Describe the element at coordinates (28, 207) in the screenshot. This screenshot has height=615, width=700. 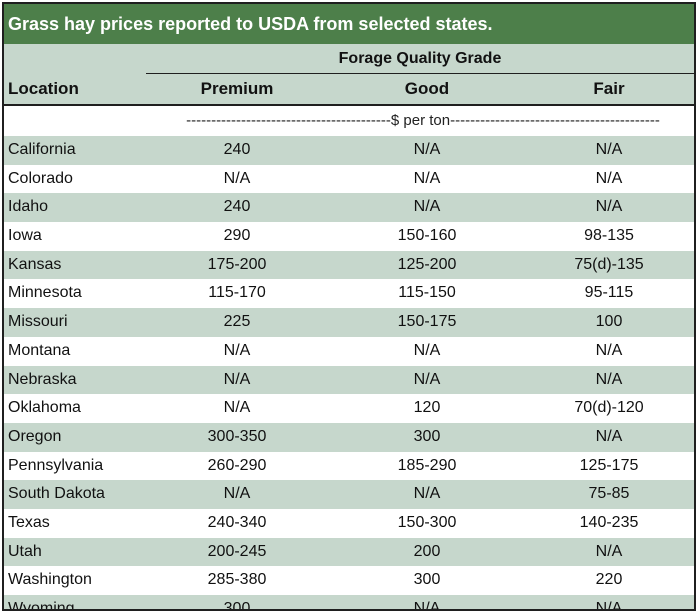
I see `location-cell: Idaho` at that location.